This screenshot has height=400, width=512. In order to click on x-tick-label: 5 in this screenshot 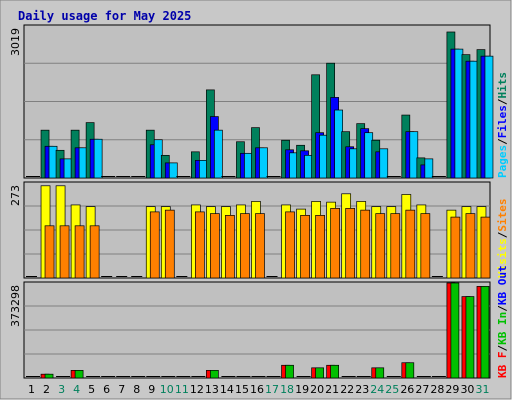, I will do `click(91, 389)`.